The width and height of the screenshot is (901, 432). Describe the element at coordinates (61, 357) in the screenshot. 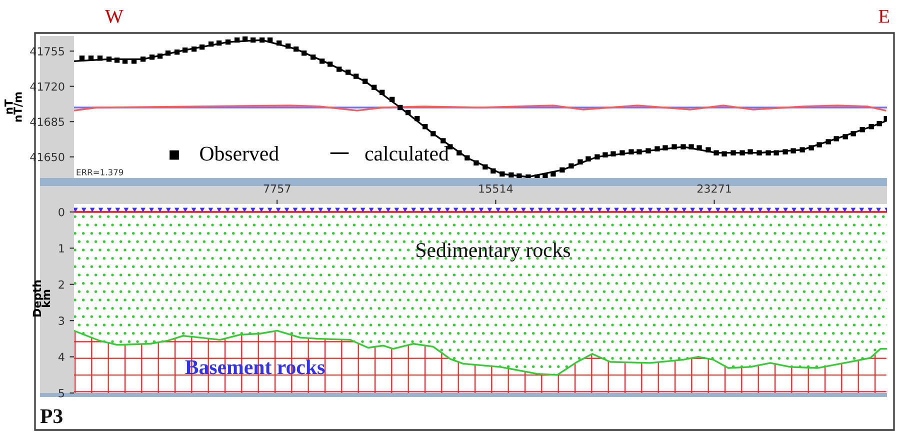

I see `y-tick-label: 4` at that location.